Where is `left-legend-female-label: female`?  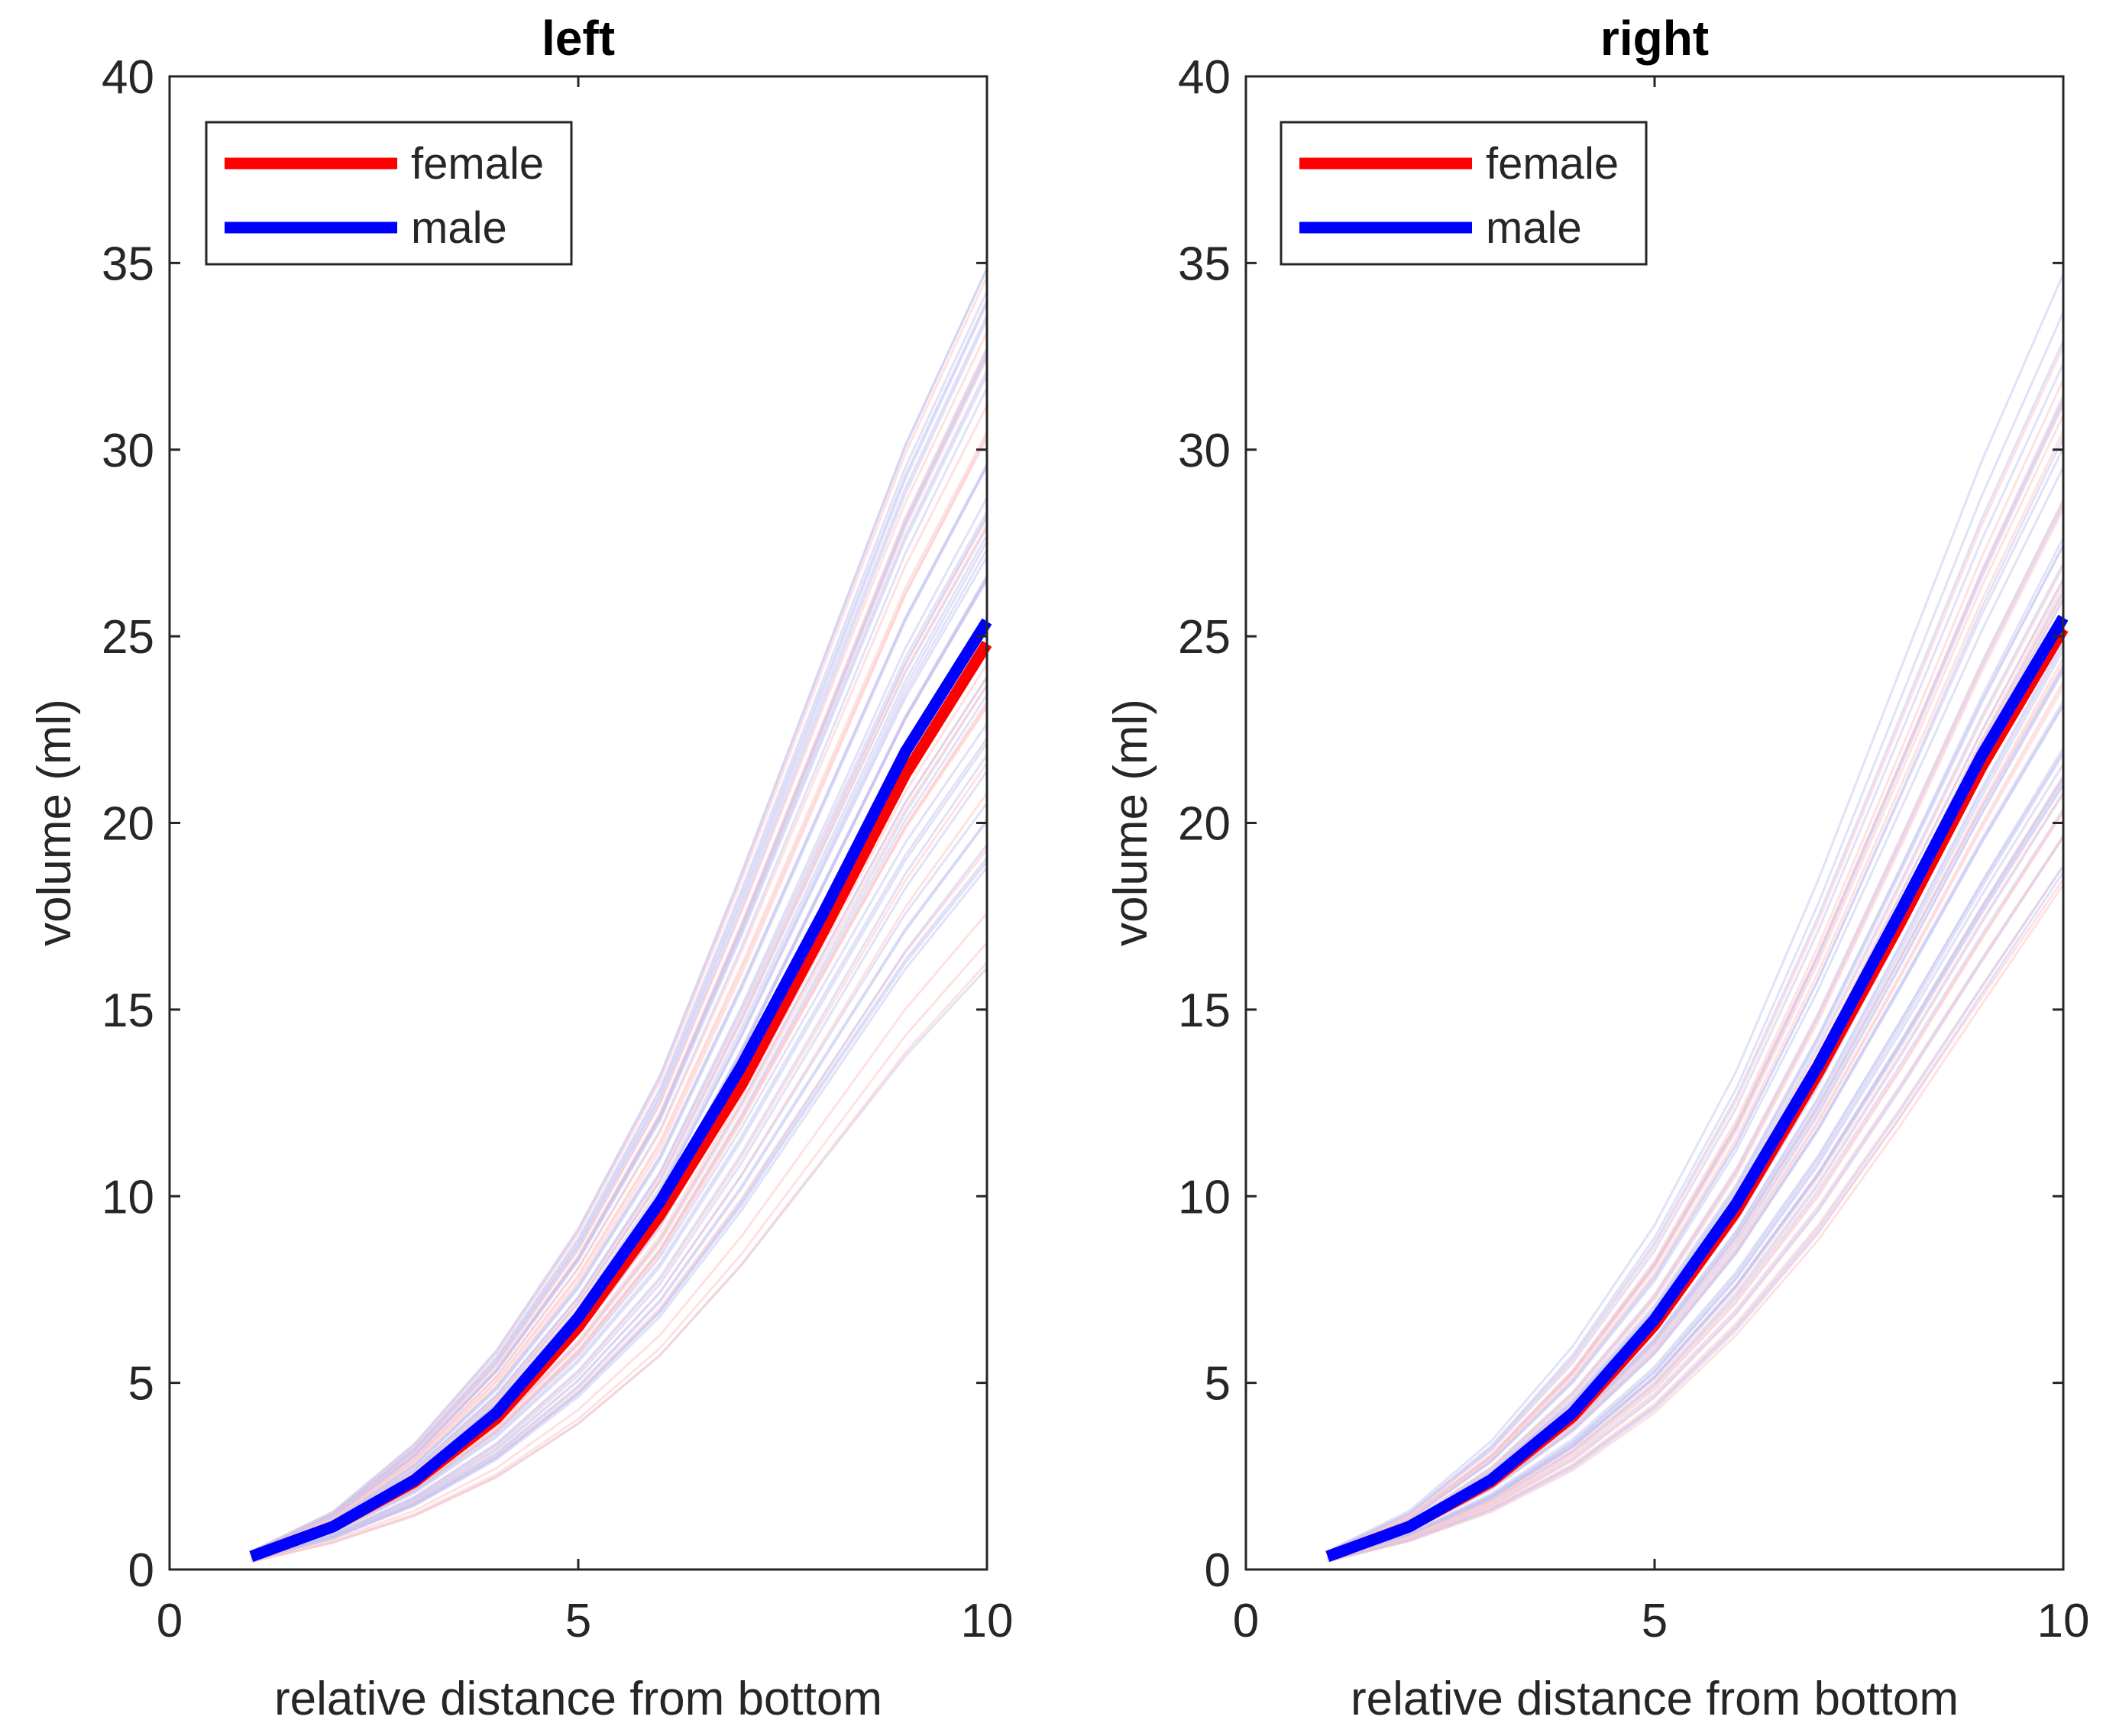 left-legend-female-label: female is located at coordinates (477, 164).